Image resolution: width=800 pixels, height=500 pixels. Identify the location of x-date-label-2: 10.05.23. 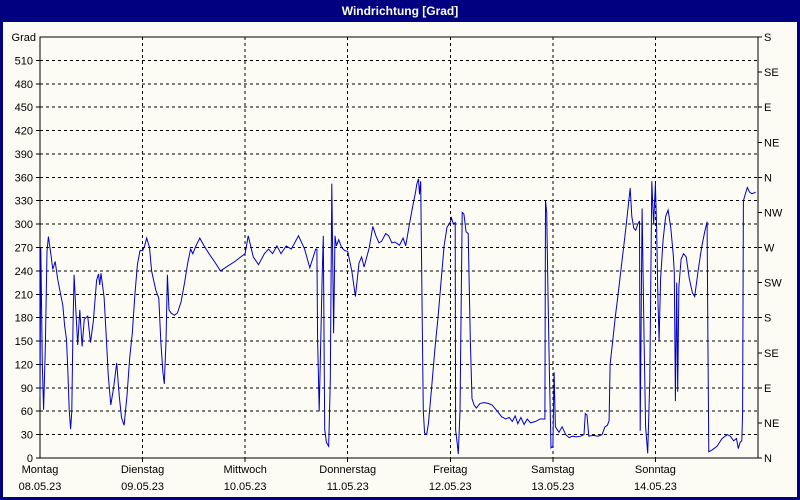
(245, 487).